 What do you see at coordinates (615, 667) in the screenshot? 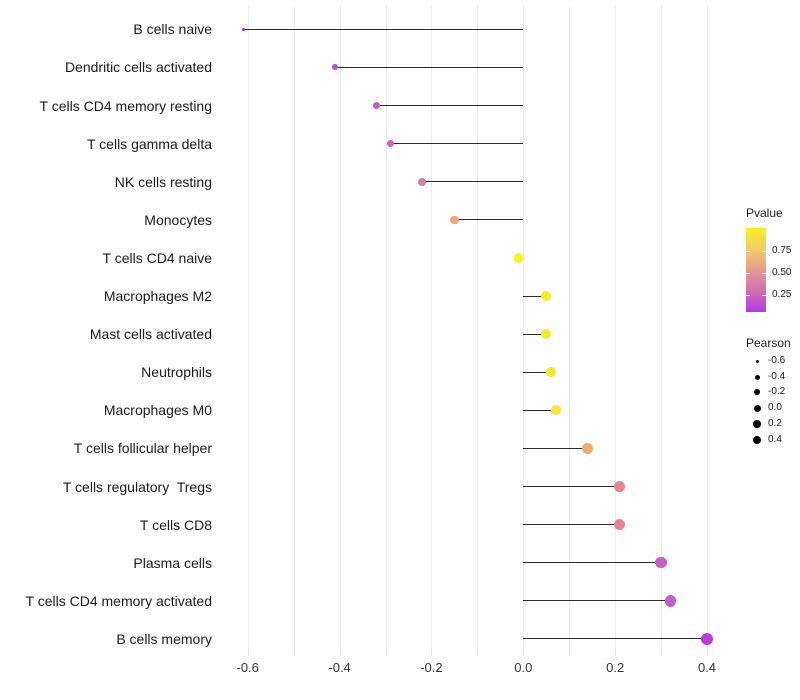
I see `x-axis-tick-label: 0.2` at bounding box center [615, 667].